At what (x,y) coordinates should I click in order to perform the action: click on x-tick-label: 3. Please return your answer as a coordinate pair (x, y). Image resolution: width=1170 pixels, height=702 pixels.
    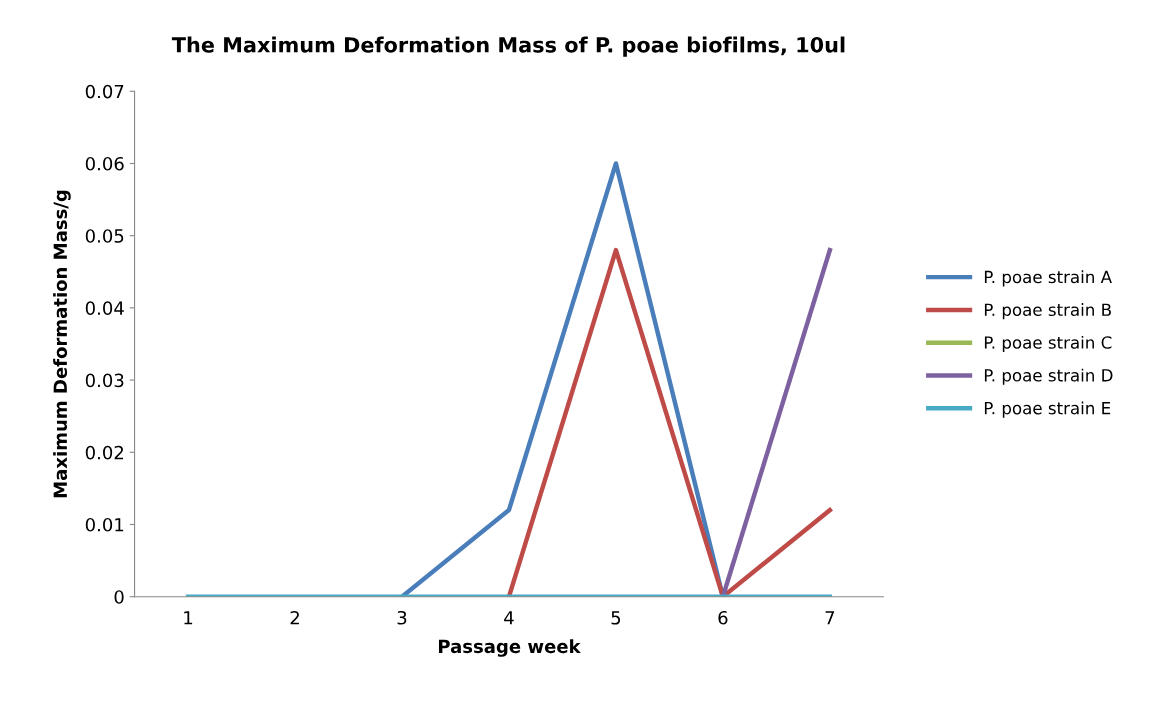
    Looking at the image, I should click on (402, 617).